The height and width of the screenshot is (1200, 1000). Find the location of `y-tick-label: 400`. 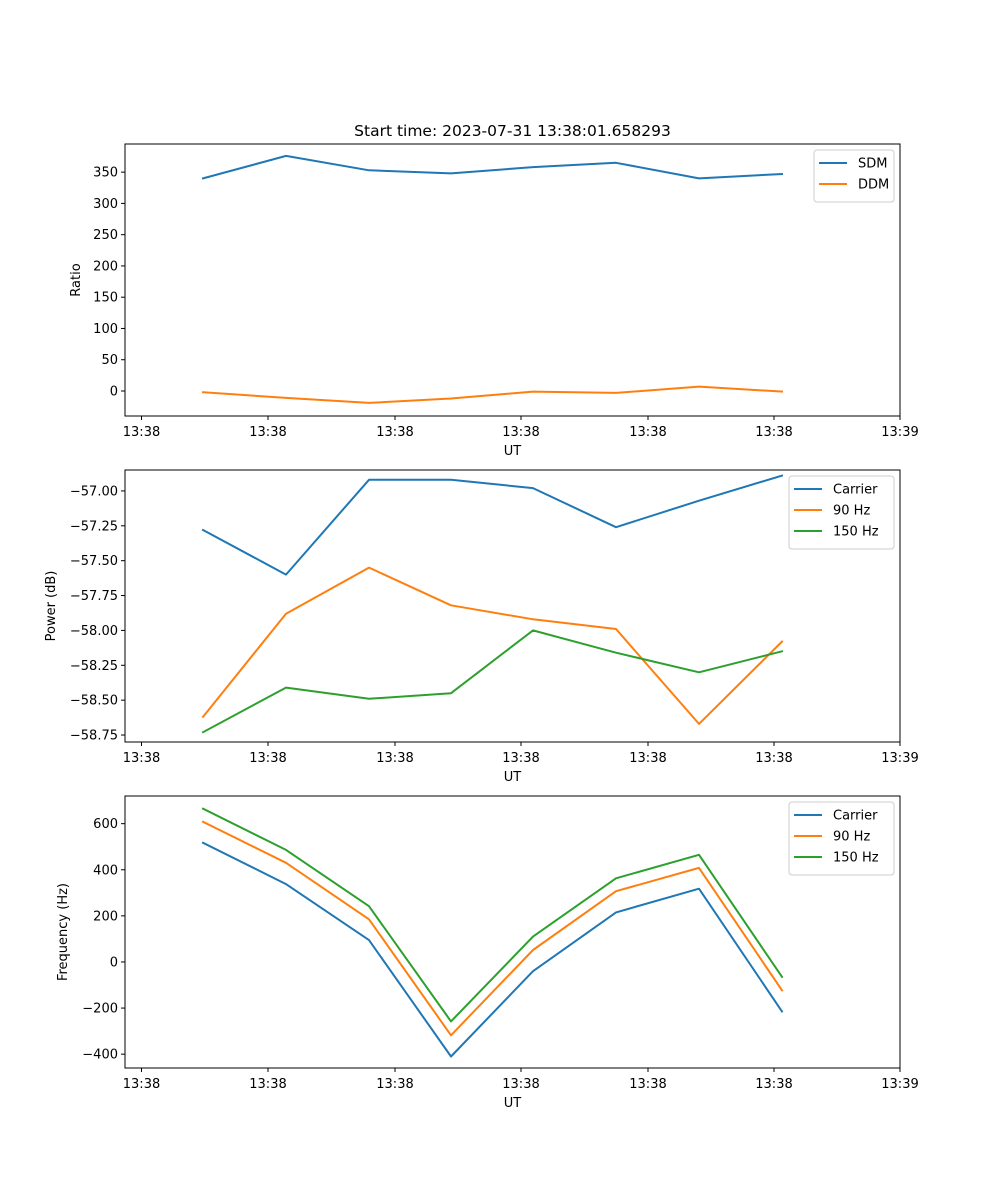

y-tick-label: 400 is located at coordinates (105, 870).